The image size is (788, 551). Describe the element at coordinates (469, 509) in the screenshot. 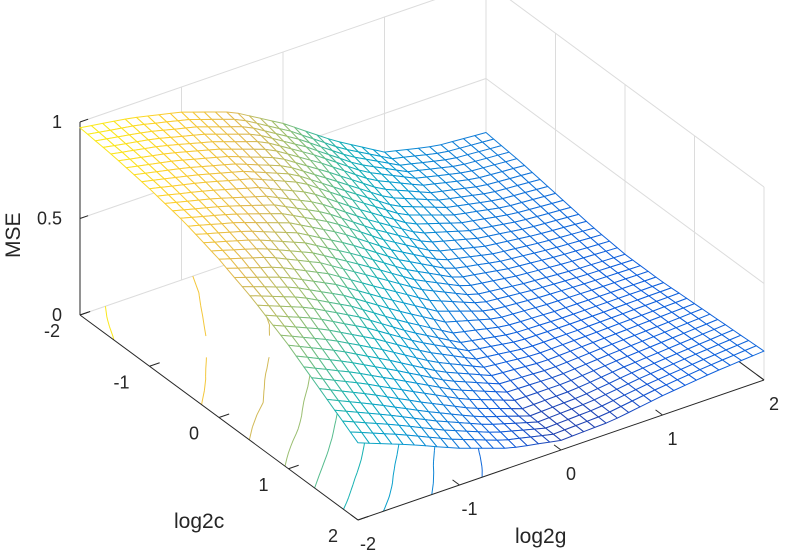

I see `x-tick-label: -1` at that location.